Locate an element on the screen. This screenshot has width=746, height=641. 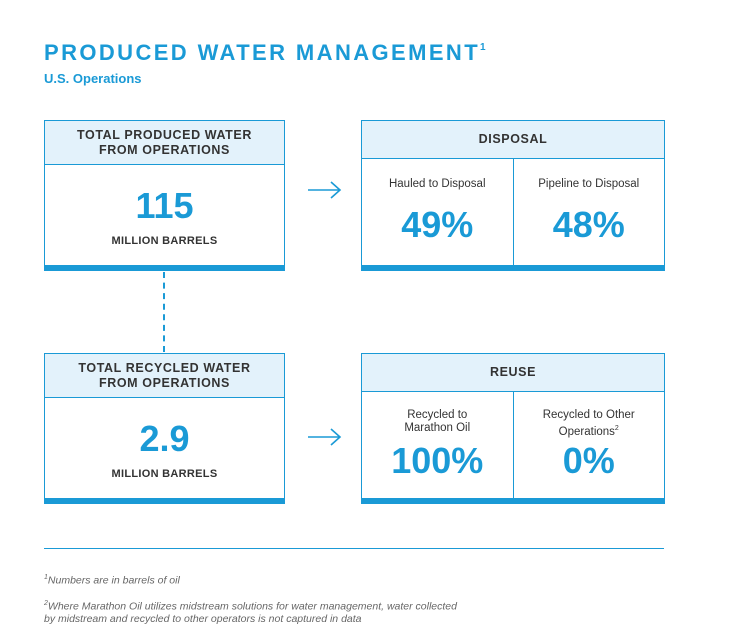
reuse-other-label-text: Recycled to Other Operations is located at coordinates (588, 423).